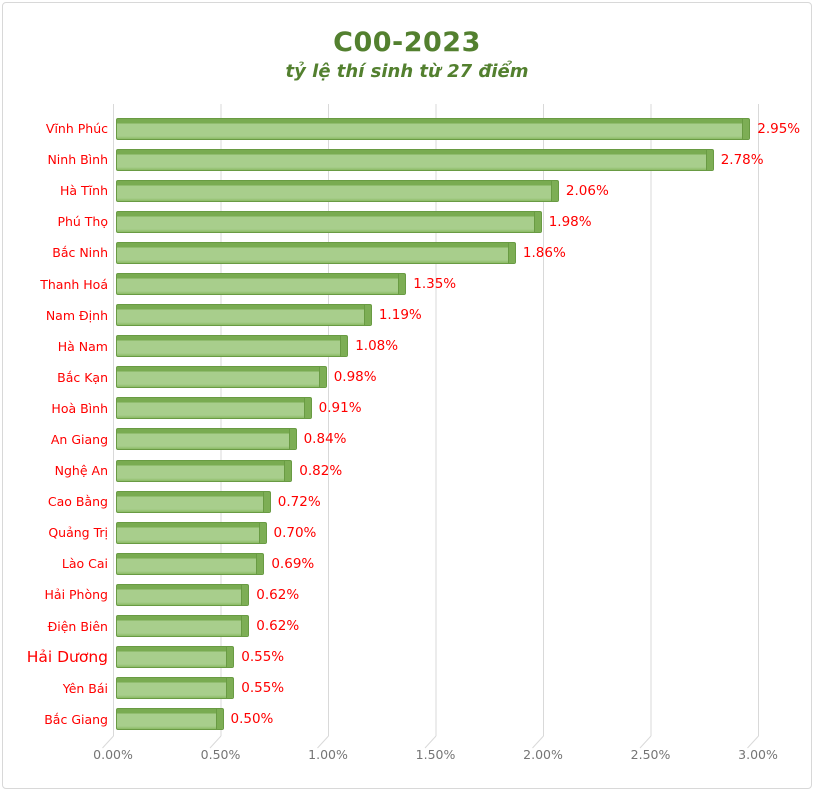 The width and height of the screenshot is (815, 791). I want to click on chart-row: Quảng Trị 0.70%, so click(407, 532).